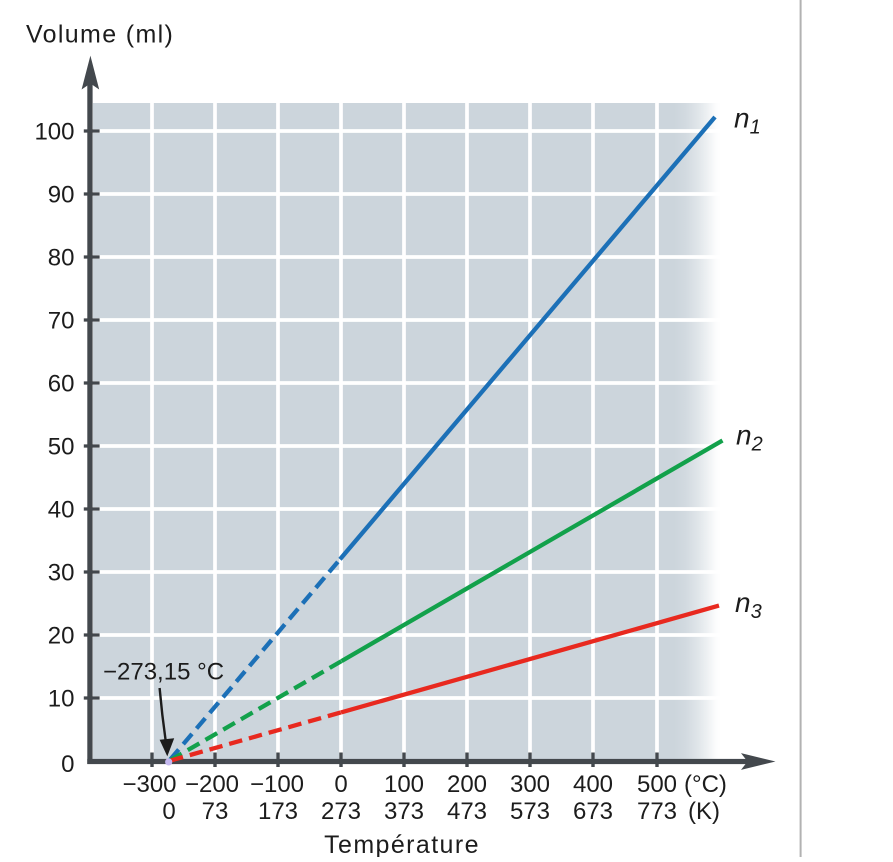 The height and width of the screenshot is (862, 893). Describe the element at coordinates (61, 636) in the screenshot. I see `svg-text: 20` at that location.